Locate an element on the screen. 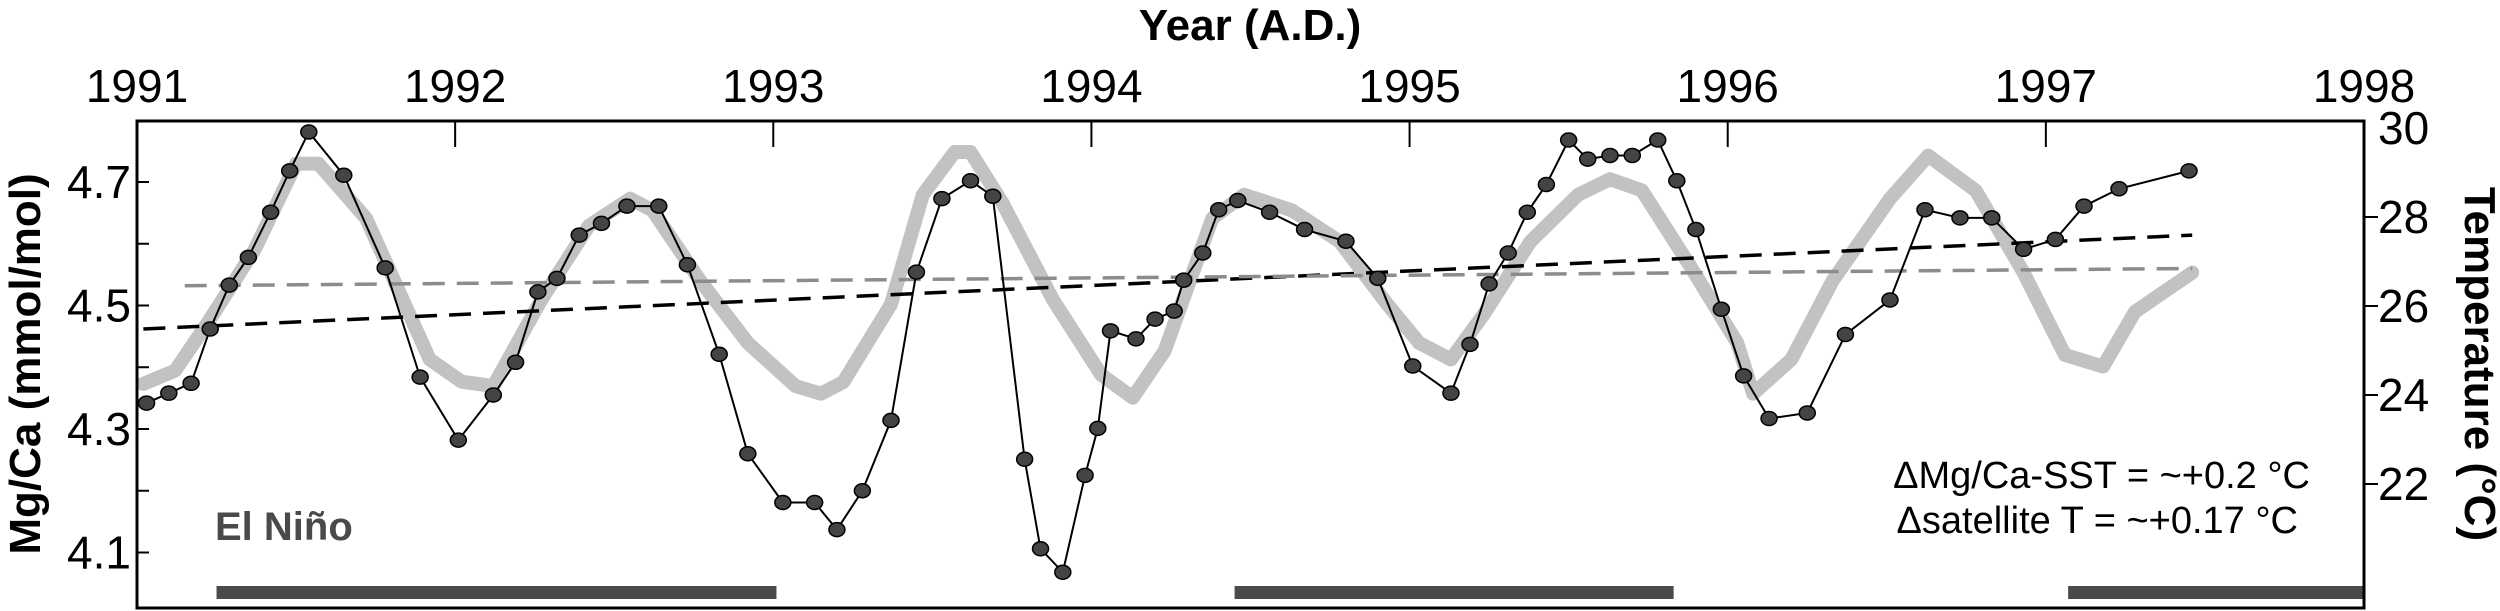 Image resolution: width=2500 pixels, height=611 pixels. x-tick-label: 1992 is located at coordinates (455, 86).